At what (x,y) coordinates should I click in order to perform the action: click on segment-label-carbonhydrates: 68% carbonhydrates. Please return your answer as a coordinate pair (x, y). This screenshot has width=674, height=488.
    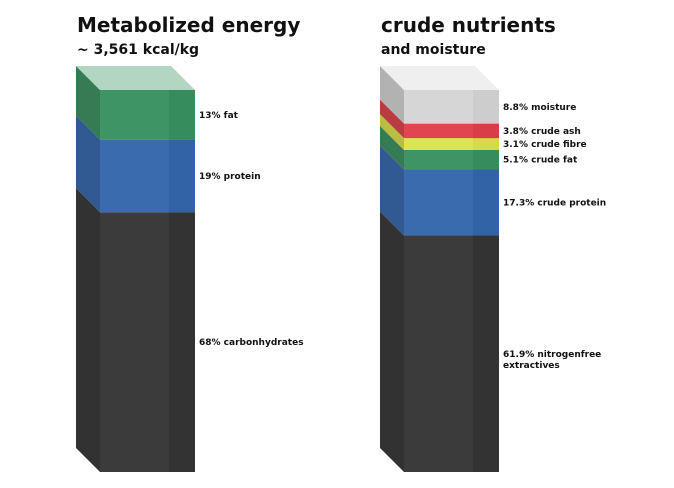
    Looking at the image, I should click on (251, 343).